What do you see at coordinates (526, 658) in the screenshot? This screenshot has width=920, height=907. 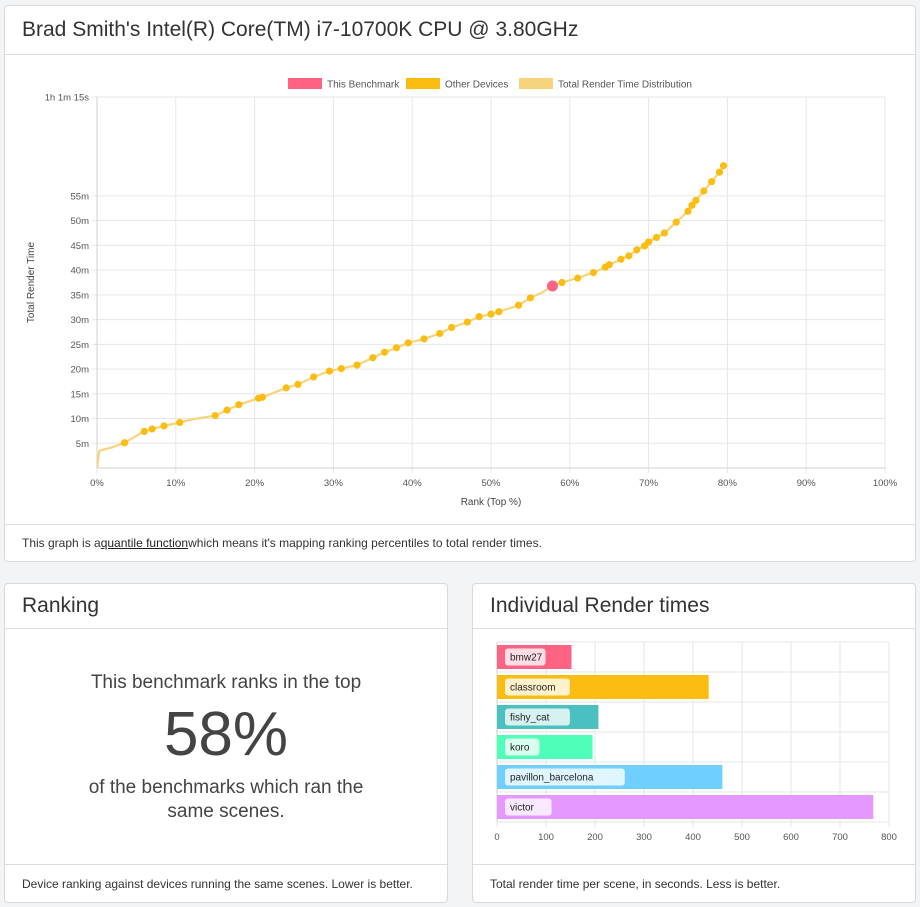 I see `bar-category-label: bmw27` at bounding box center [526, 658].